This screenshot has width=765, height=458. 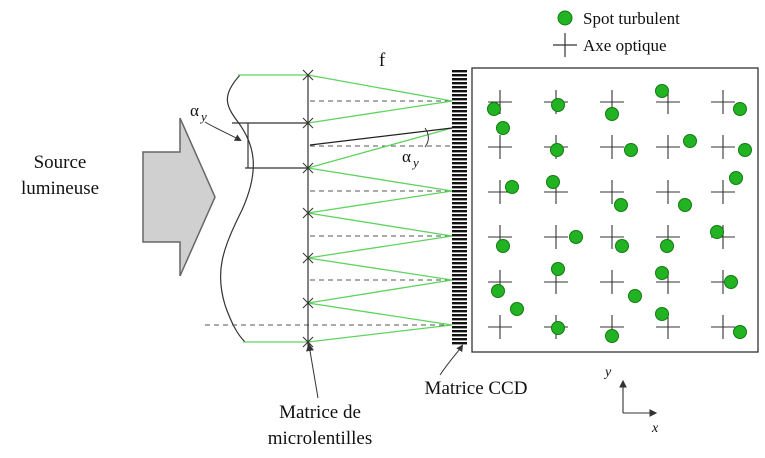 What do you see at coordinates (382, 60) in the screenshot?
I see `focal-length-label: f` at bounding box center [382, 60].